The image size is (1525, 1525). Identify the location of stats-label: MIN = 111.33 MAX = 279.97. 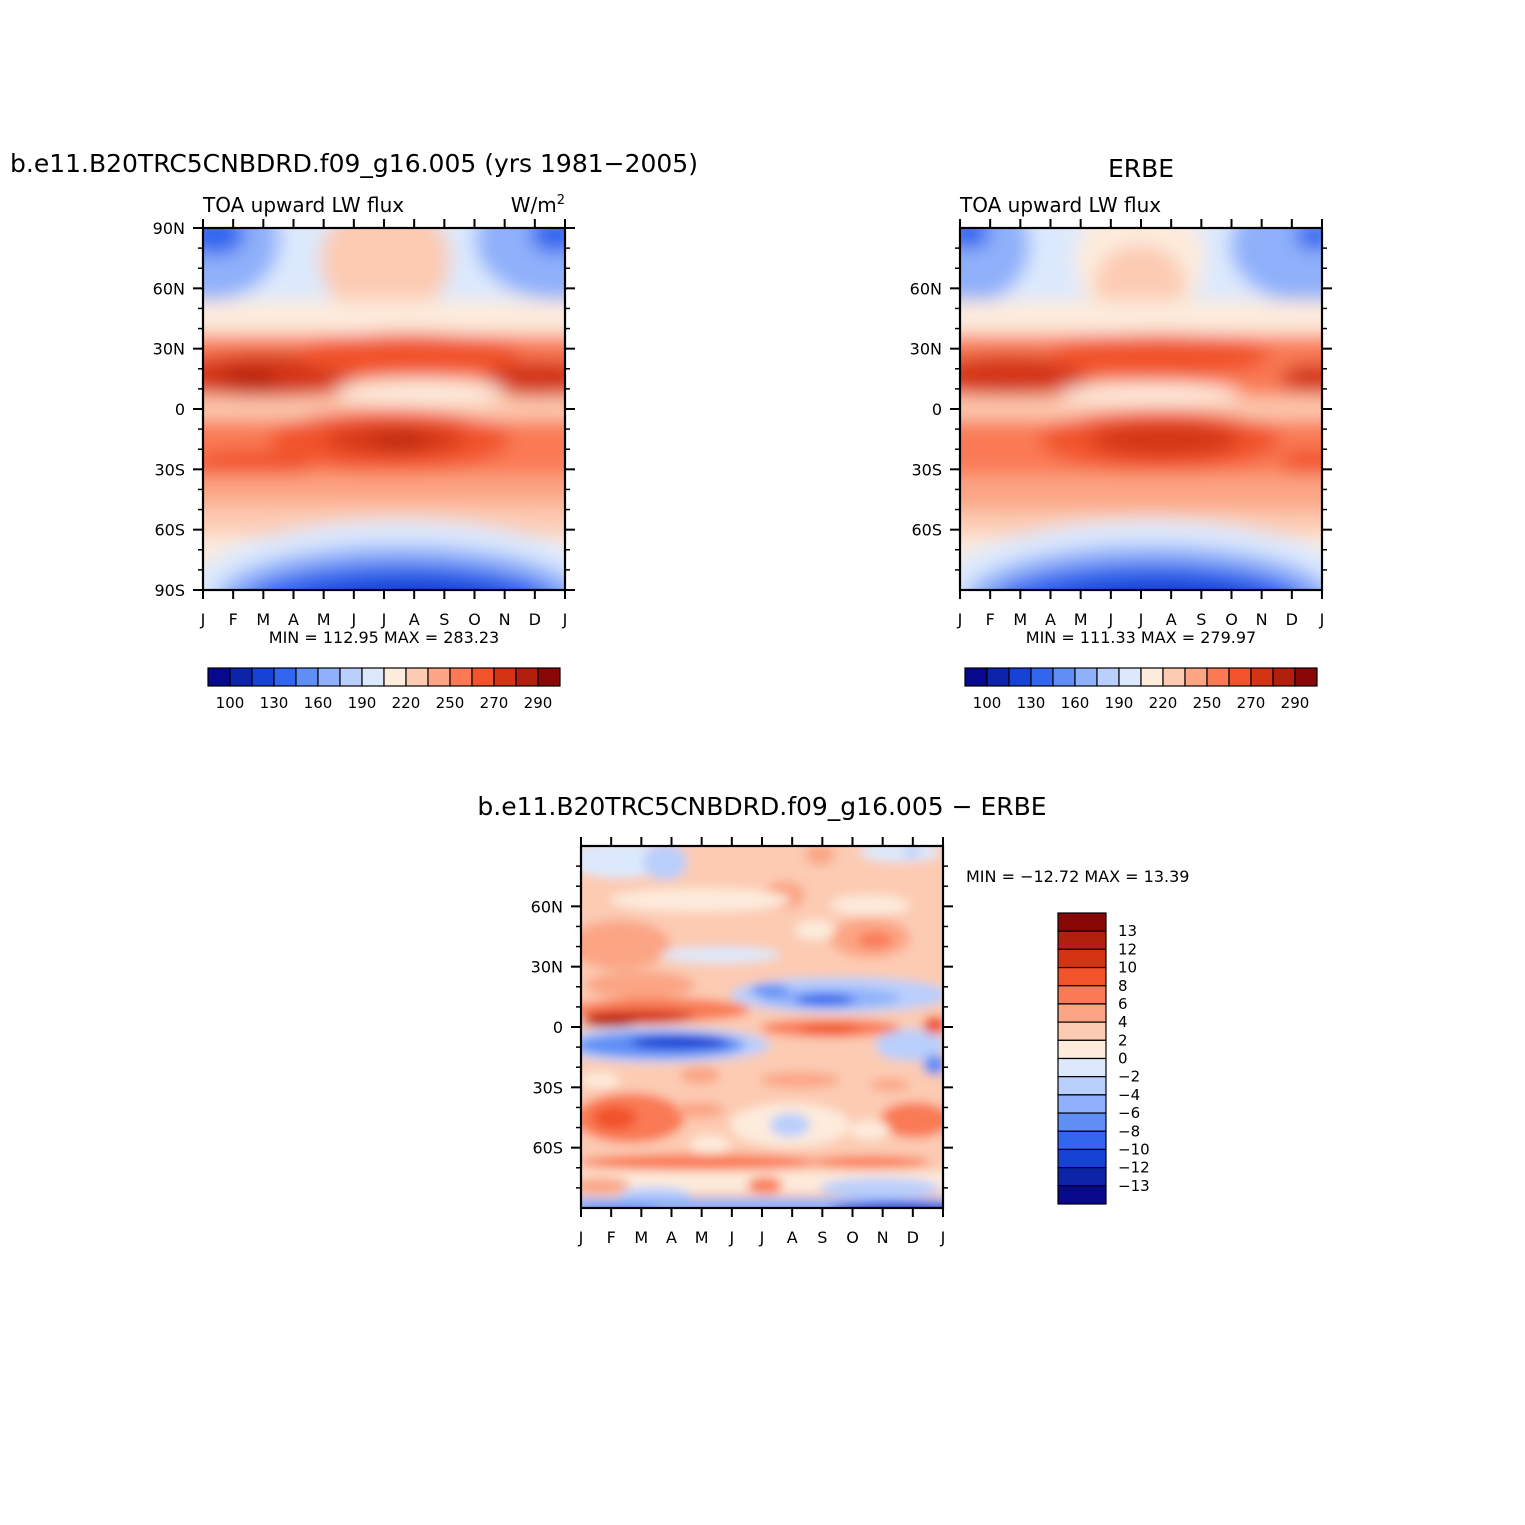
(1141, 637).